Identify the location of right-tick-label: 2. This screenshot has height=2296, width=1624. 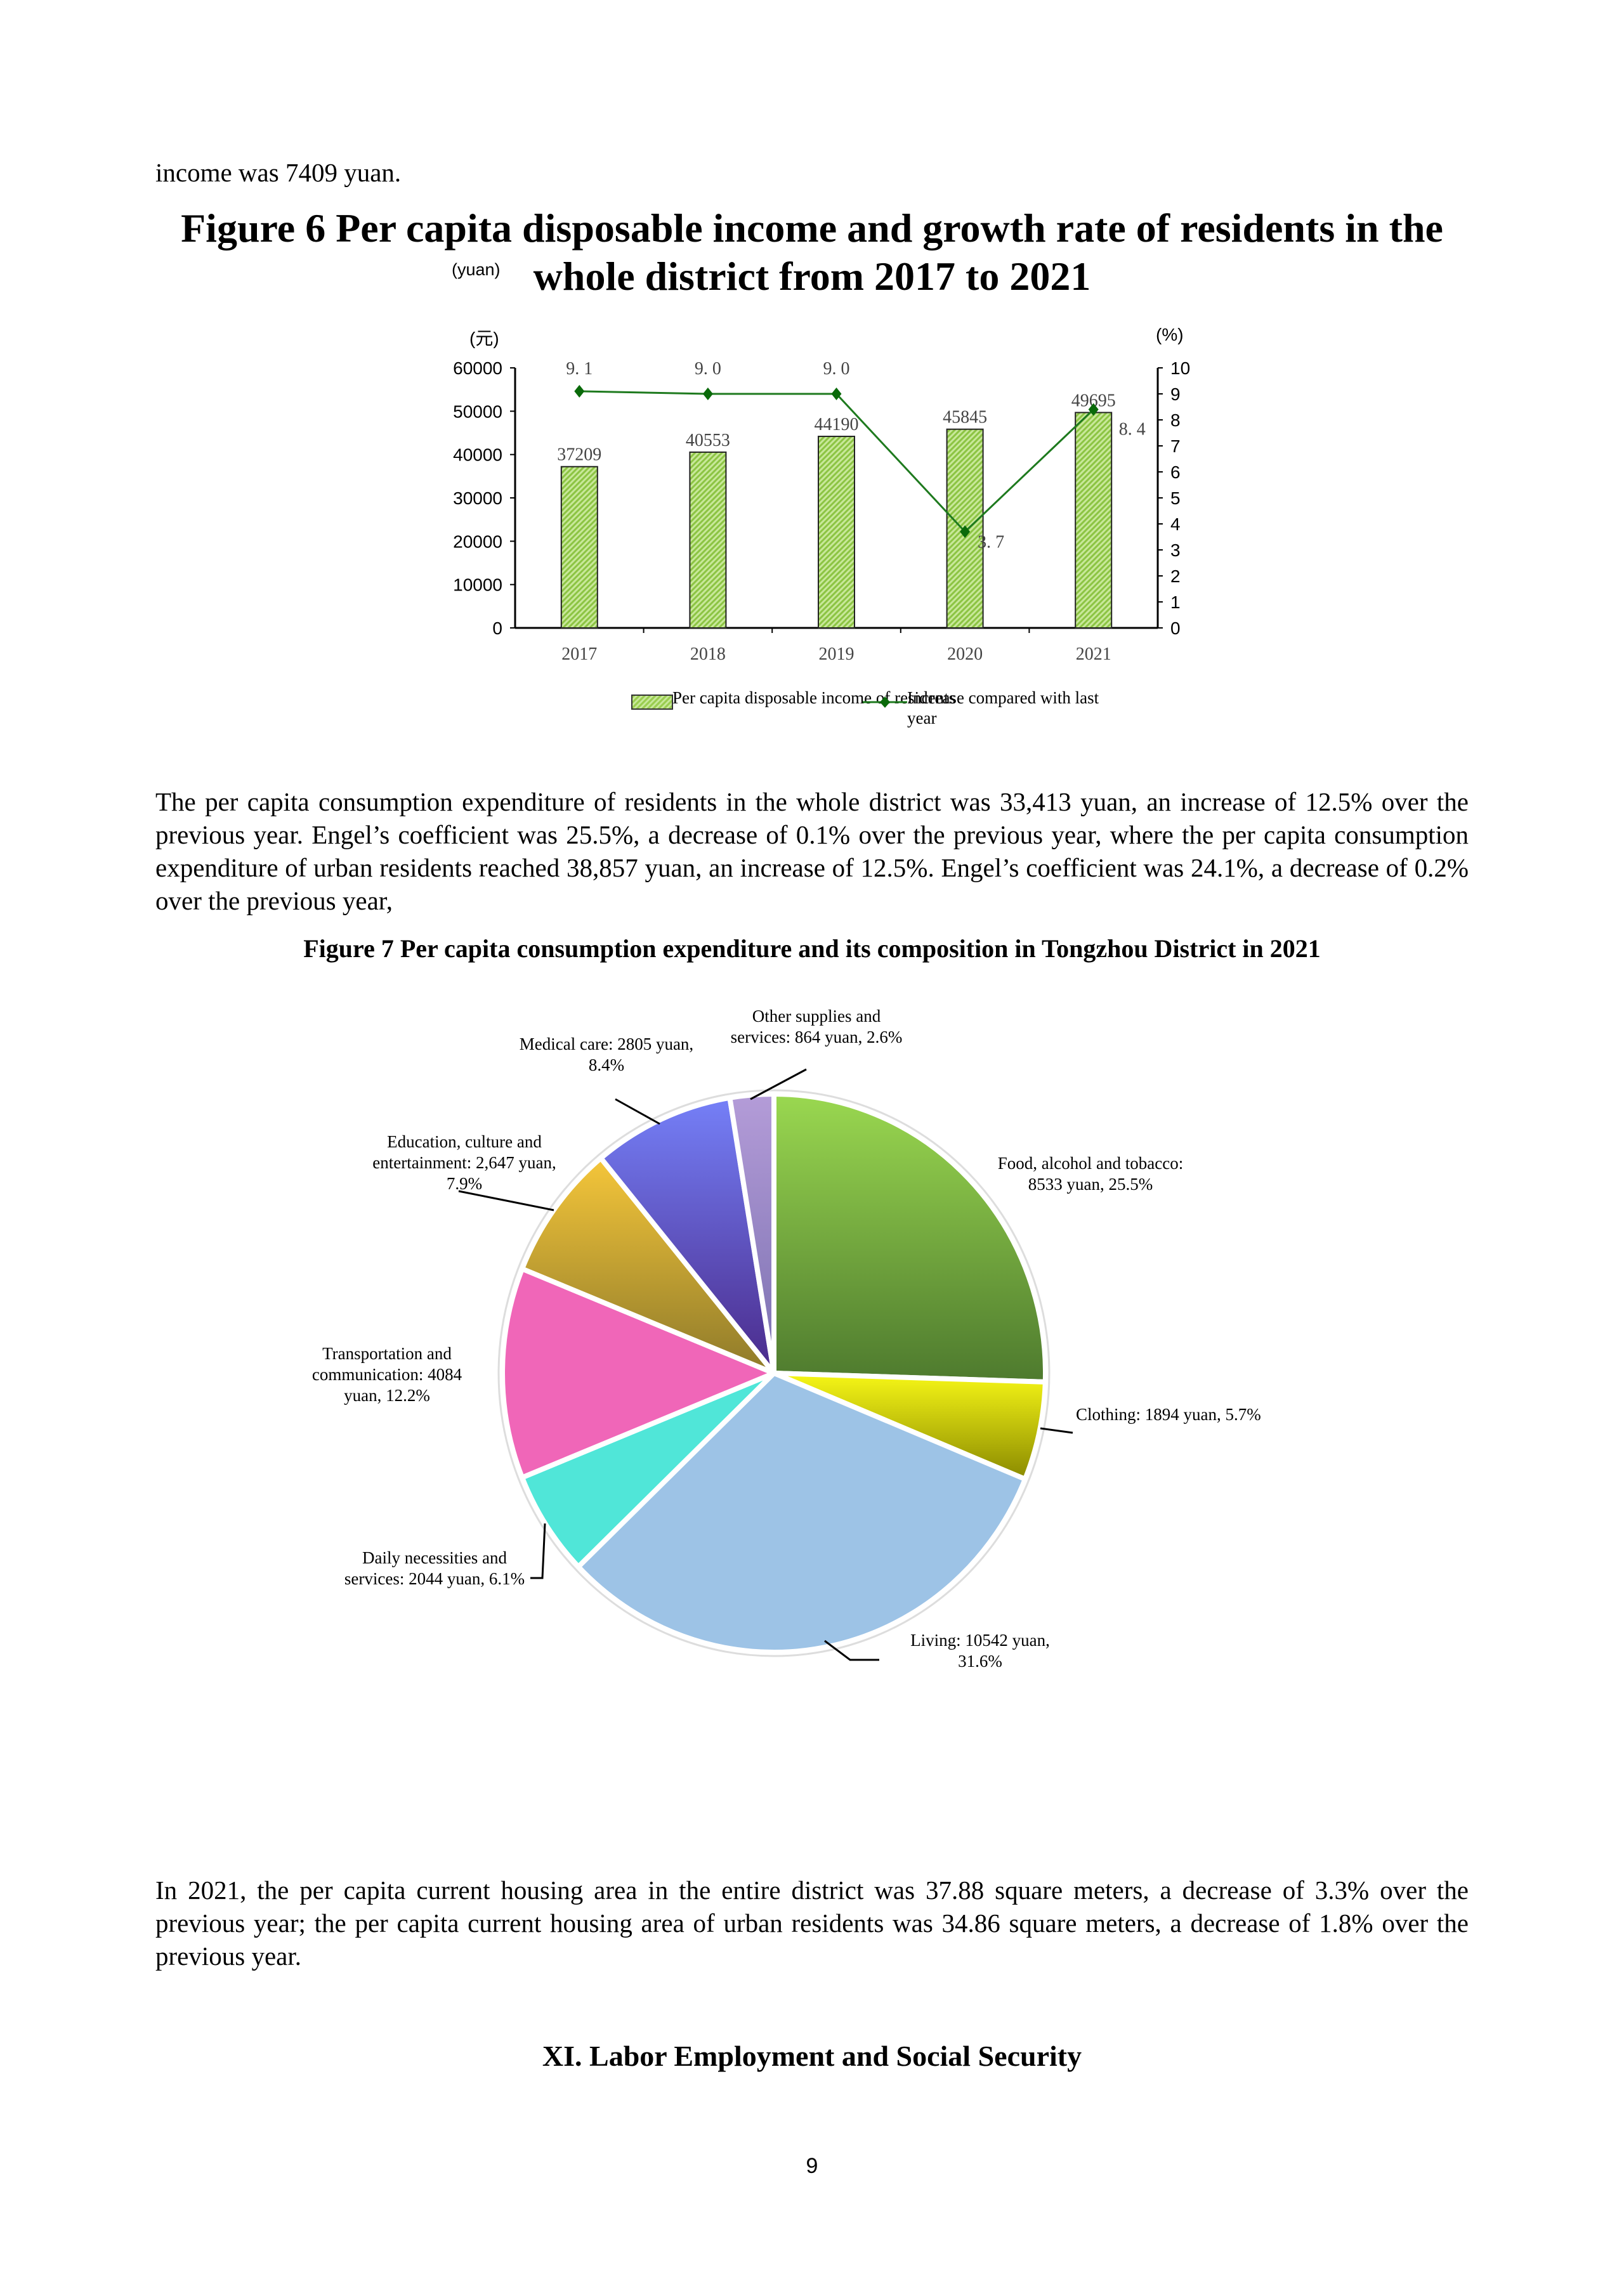
(1176, 576).